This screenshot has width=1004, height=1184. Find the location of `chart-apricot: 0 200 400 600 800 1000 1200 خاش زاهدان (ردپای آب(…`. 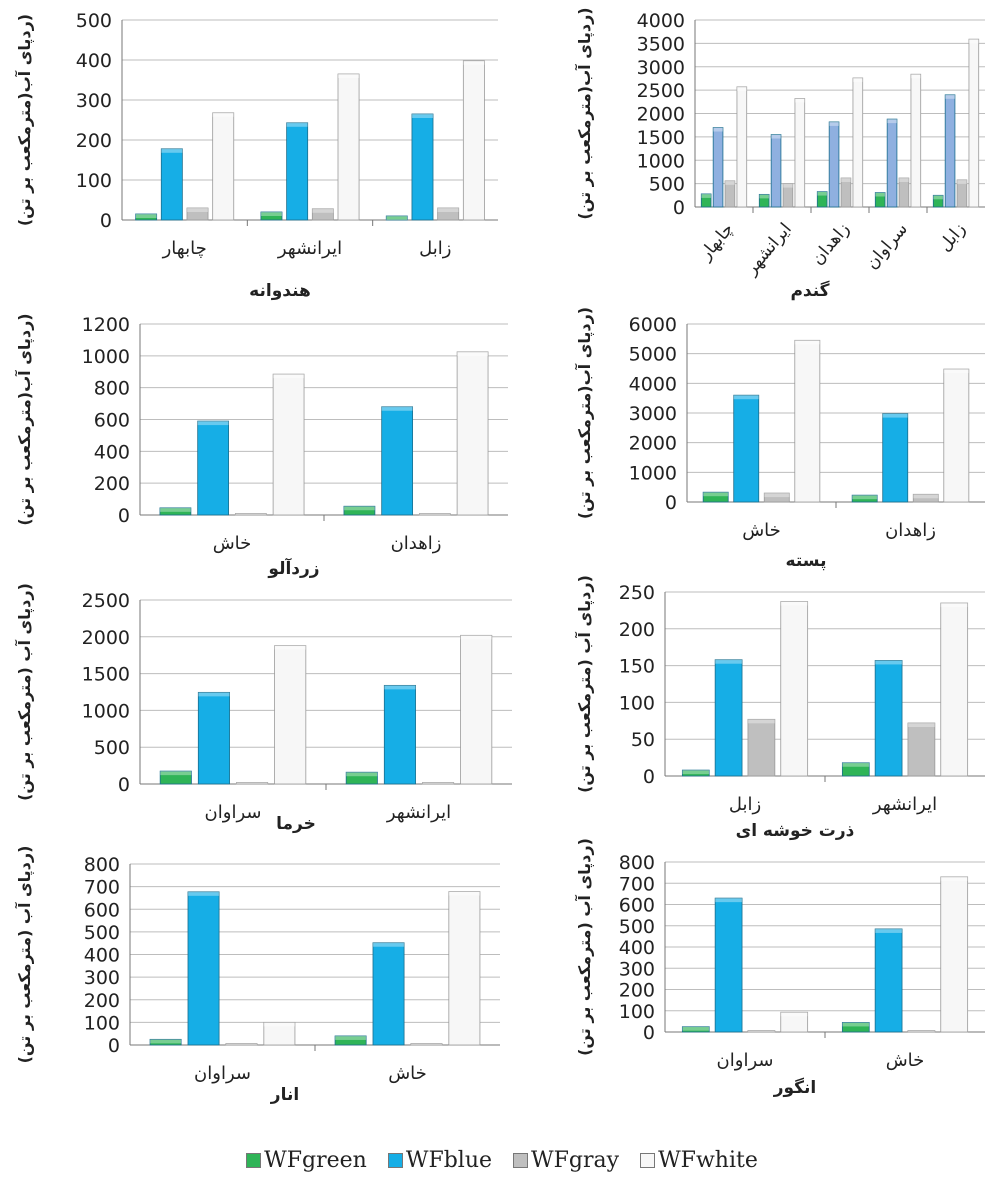

chart-apricot: 0 200 400 600 800 1000 1200 خاش زاهدان (ردپای آب(… is located at coordinates (261, 446).